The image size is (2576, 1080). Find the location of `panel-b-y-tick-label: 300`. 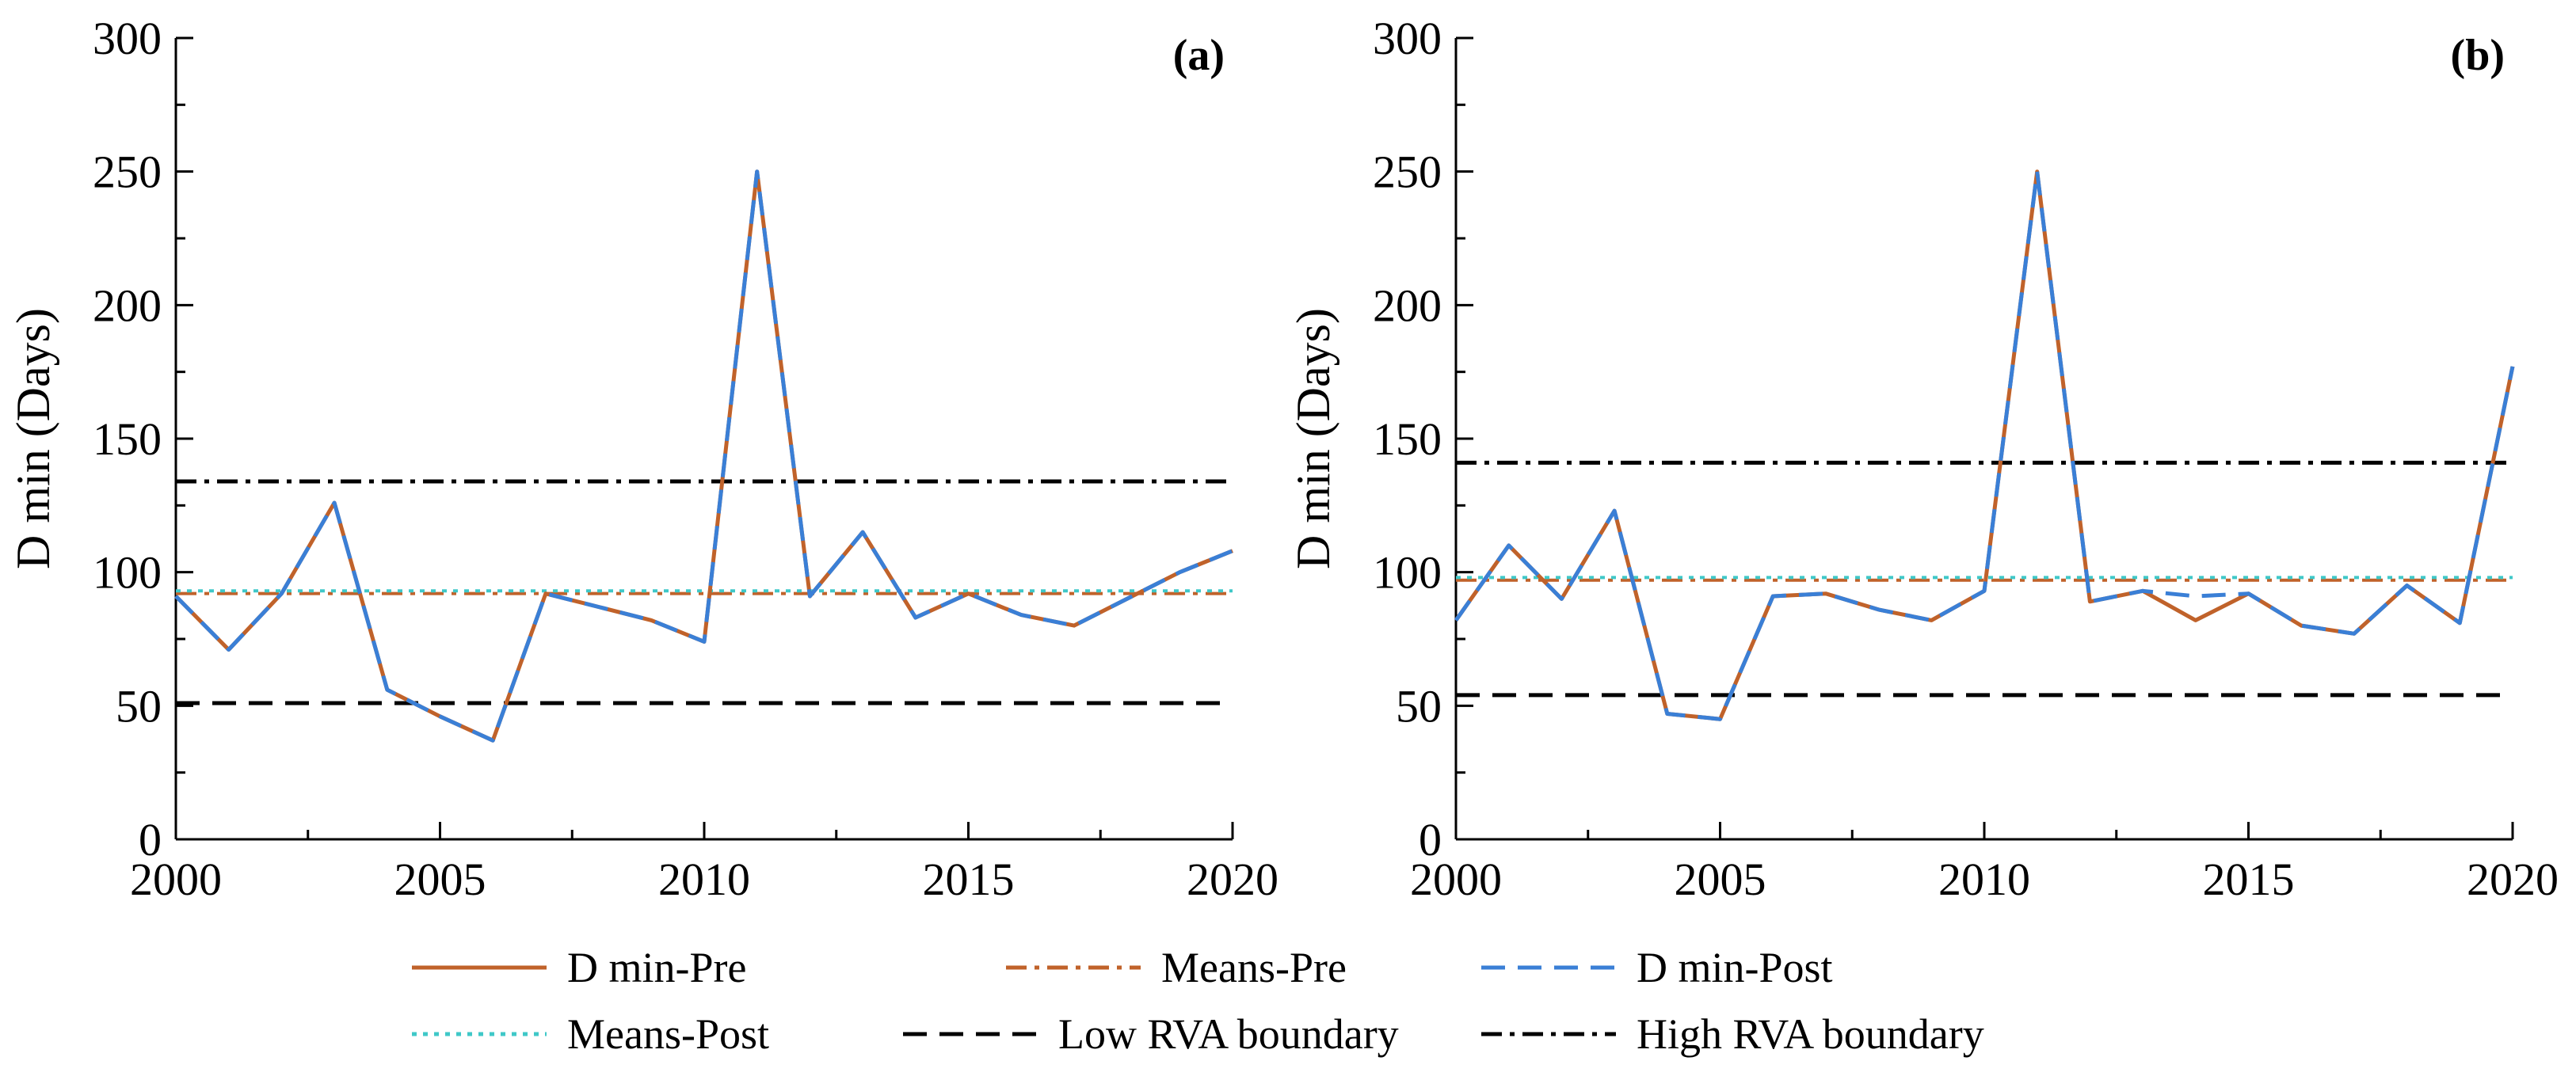

panel-b-y-tick-label: 300 is located at coordinates (1407, 38).